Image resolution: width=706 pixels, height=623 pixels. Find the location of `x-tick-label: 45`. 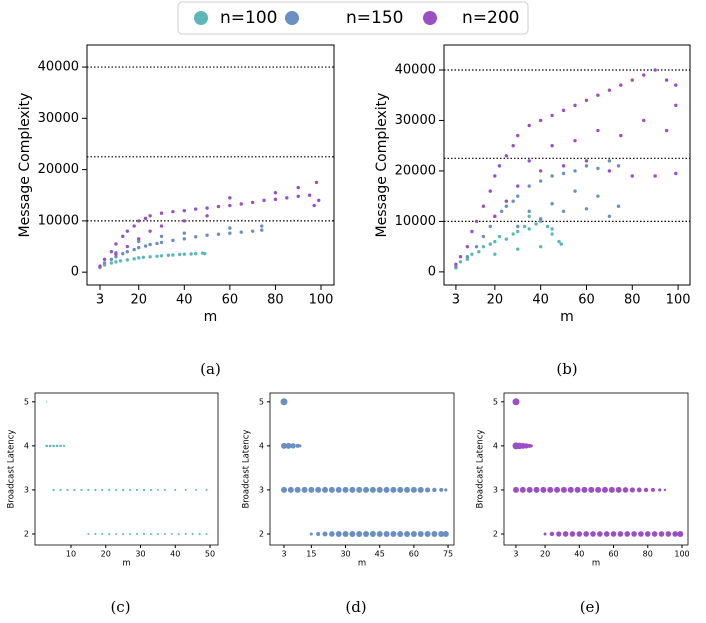

x-tick-label: 45 is located at coordinates (380, 554).